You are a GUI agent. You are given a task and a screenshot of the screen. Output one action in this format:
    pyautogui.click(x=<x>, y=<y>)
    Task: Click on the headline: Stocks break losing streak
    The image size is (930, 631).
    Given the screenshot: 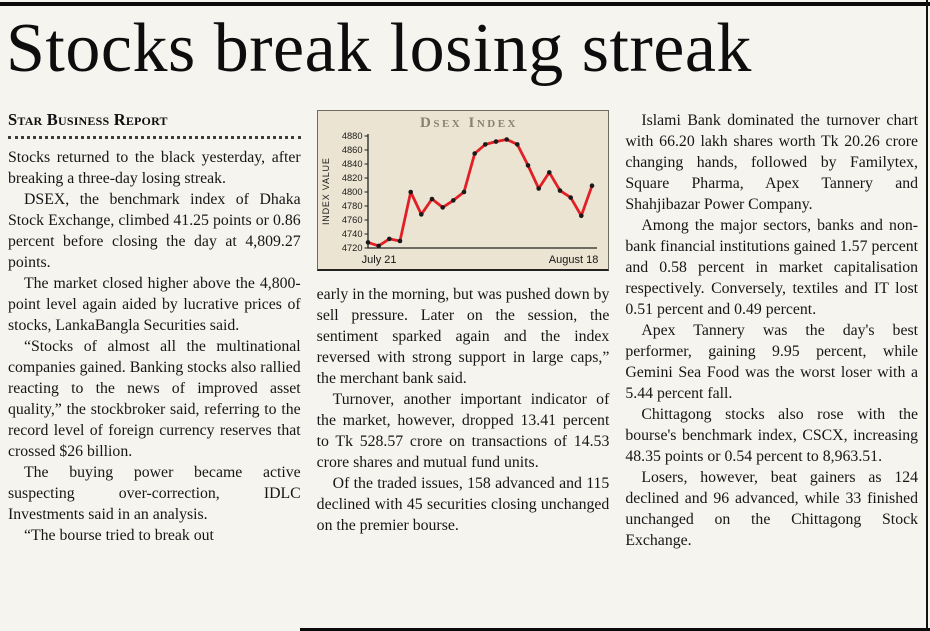 What is the action you would take?
    pyautogui.click(x=379, y=48)
    